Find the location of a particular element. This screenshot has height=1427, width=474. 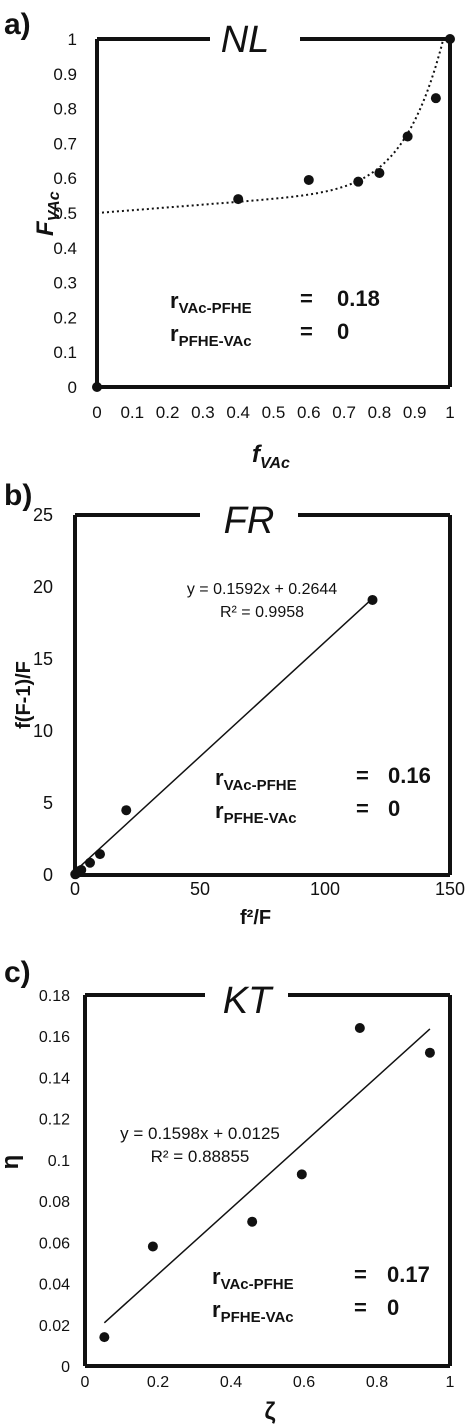

panel-c-ratio-2-value: 0 is located at coordinates (393, 1307).